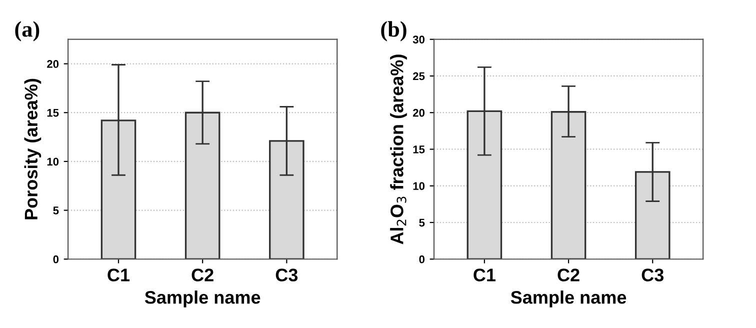 This screenshot has height=328, width=756. I want to click on y-axis-title: Porosity (area%), so click(33, 149).